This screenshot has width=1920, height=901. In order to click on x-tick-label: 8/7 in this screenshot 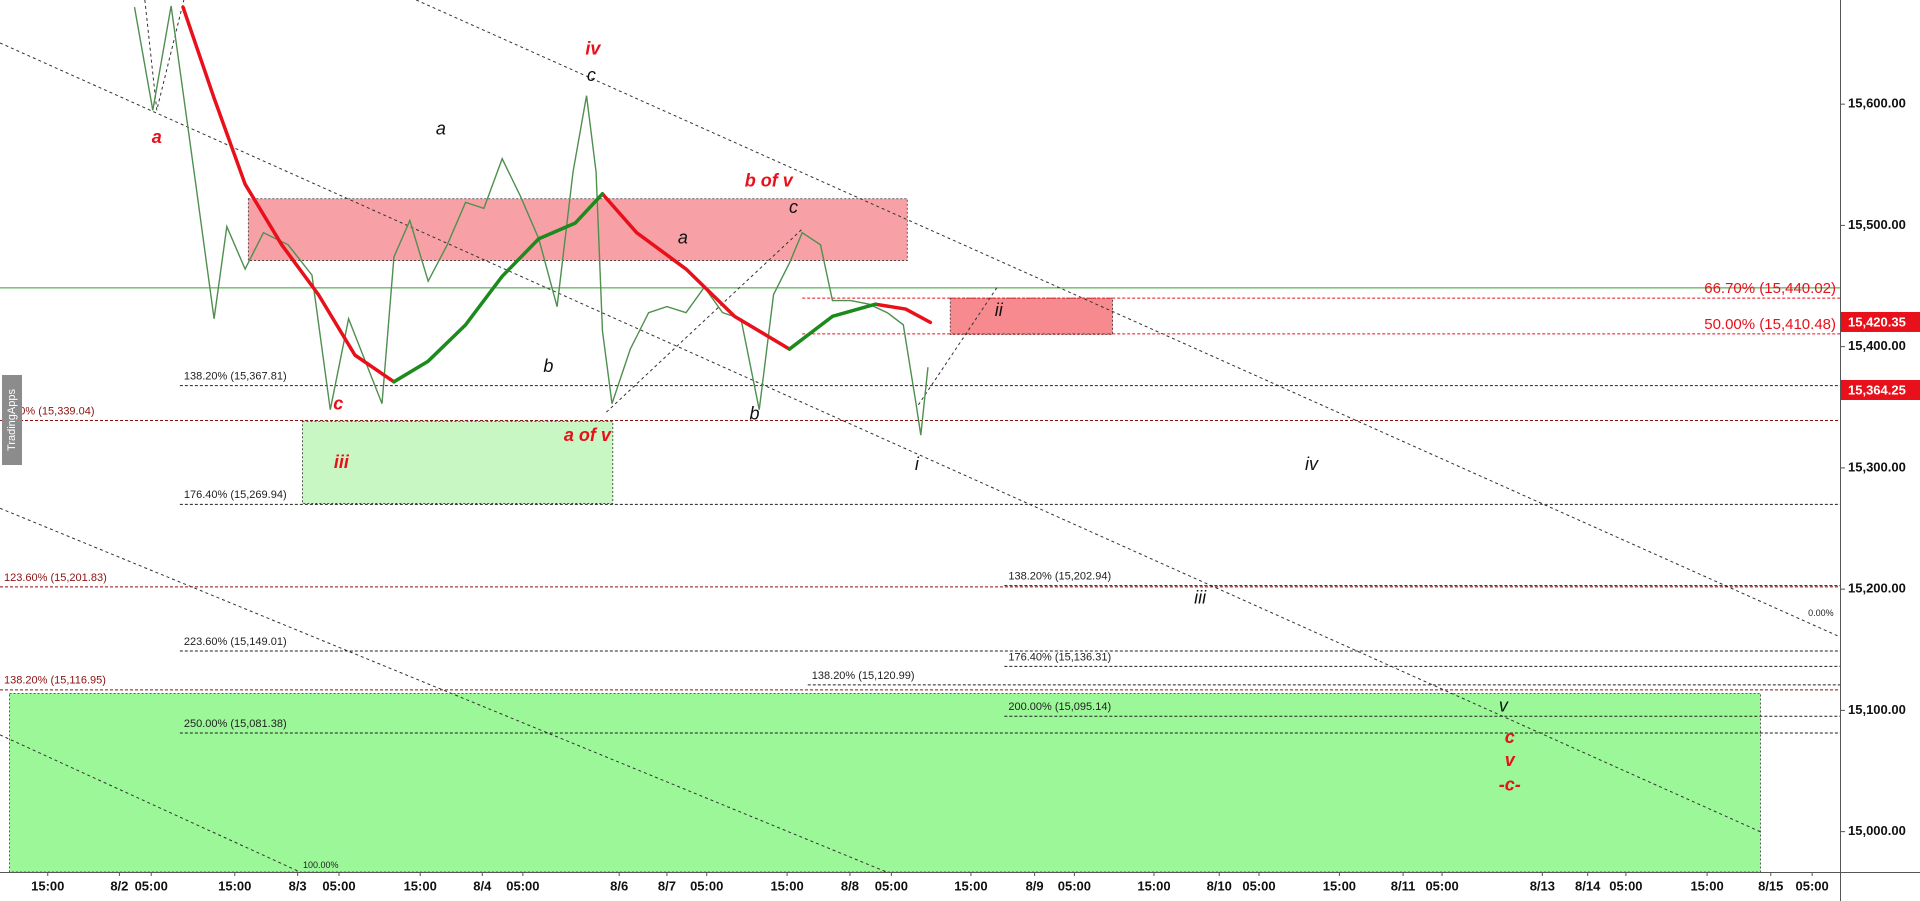, I will do `click(667, 885)`.